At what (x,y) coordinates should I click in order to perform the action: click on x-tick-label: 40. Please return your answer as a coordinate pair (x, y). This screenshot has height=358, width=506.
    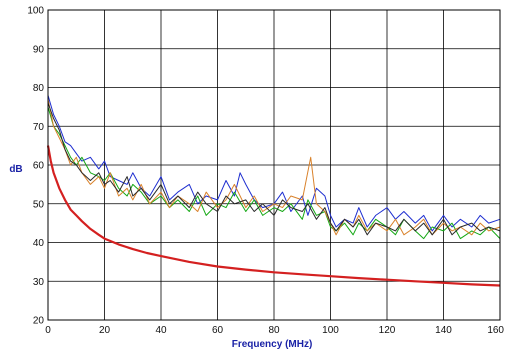
    Looking at the image, I should click on (161, 330).